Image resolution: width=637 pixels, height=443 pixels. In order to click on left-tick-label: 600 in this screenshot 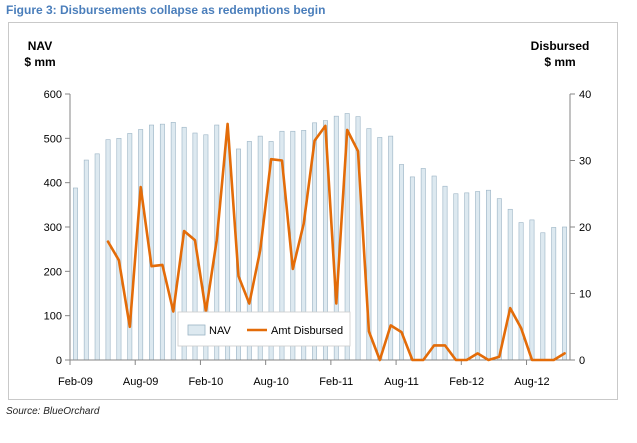, I will do `click(53, 95)`.